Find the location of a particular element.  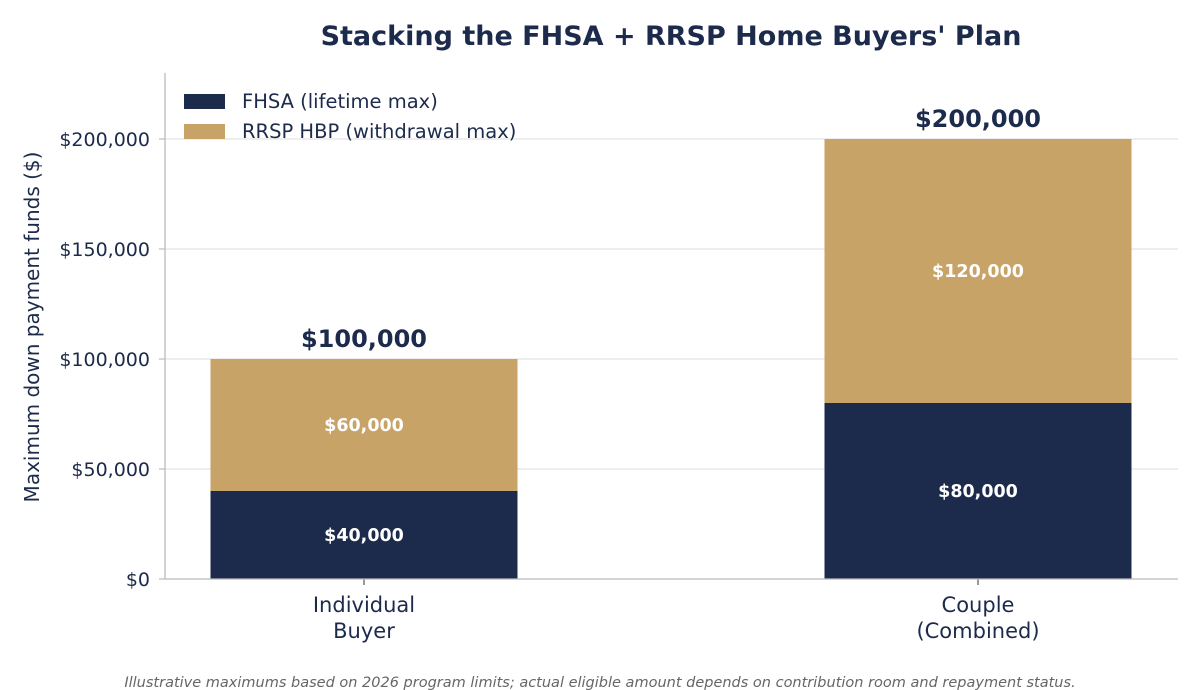

y-tick-label: $200,000 is located at coordinates (104, 140).